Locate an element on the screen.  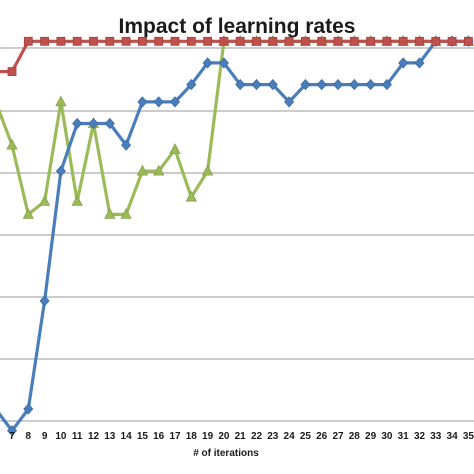
x-tick-label: 11 is located at coordinates (77, 436).